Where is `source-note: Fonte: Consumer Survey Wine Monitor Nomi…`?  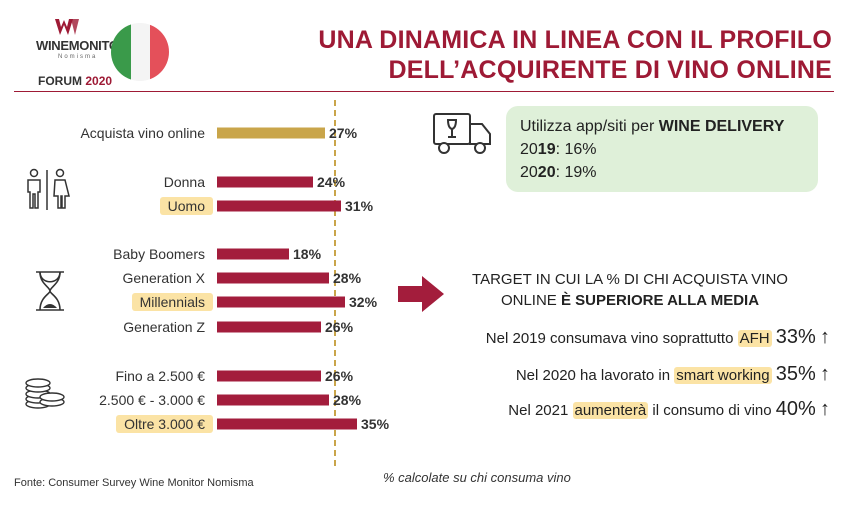 source-note: Fonte: Consumer Survey Wine Monitor Nomi… is located at coordinates (134, 483).